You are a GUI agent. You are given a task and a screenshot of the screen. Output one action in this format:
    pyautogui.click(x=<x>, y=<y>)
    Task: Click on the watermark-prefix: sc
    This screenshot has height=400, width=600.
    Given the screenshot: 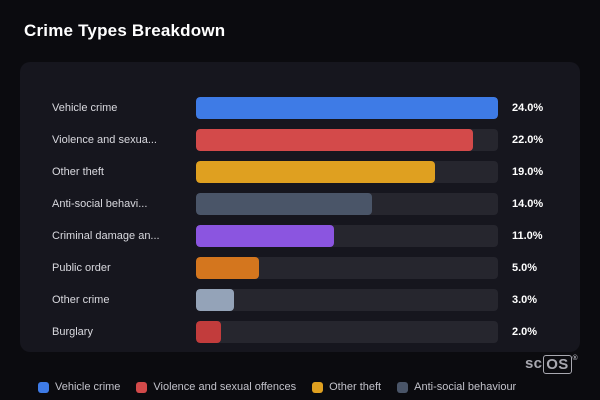 What is the action you would take?
    pyautogui.click(x=533, y=363)
    